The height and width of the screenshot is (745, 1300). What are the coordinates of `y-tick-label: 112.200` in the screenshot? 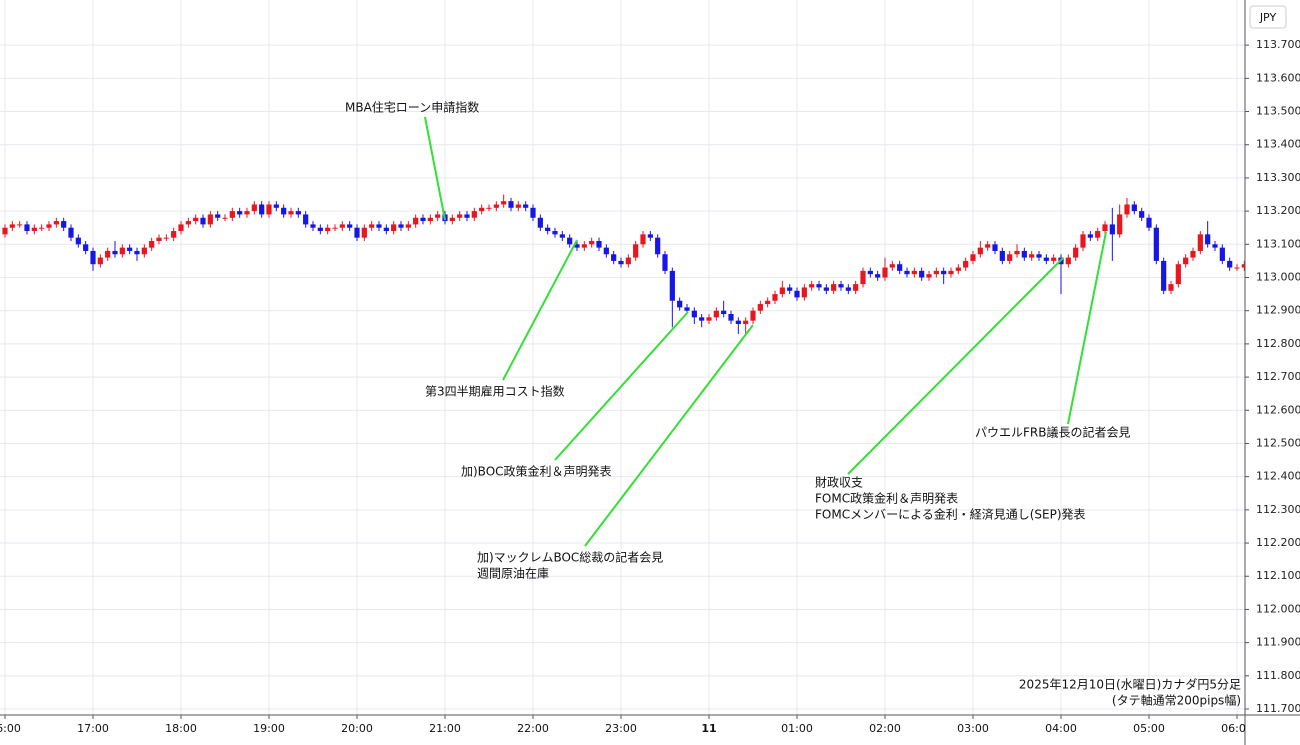 It's located at (1278, 542).